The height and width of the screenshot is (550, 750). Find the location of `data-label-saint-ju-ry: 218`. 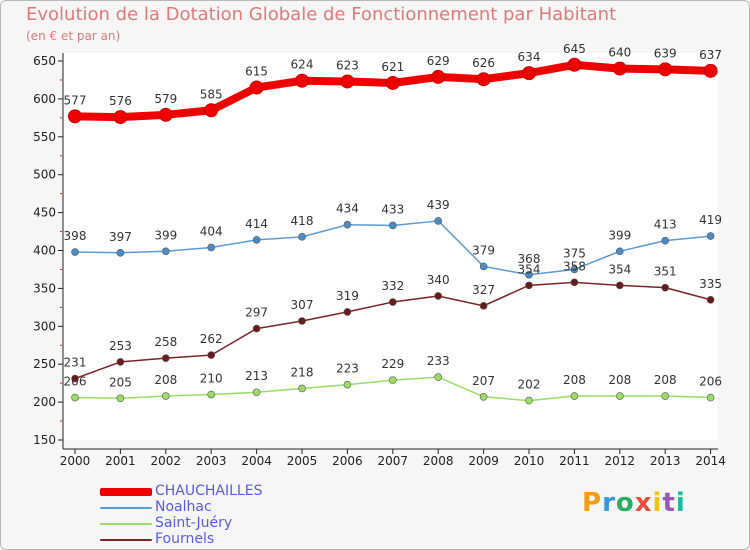

data-label-saint-ju-ry: 218 is located at coordinates (302, 372).